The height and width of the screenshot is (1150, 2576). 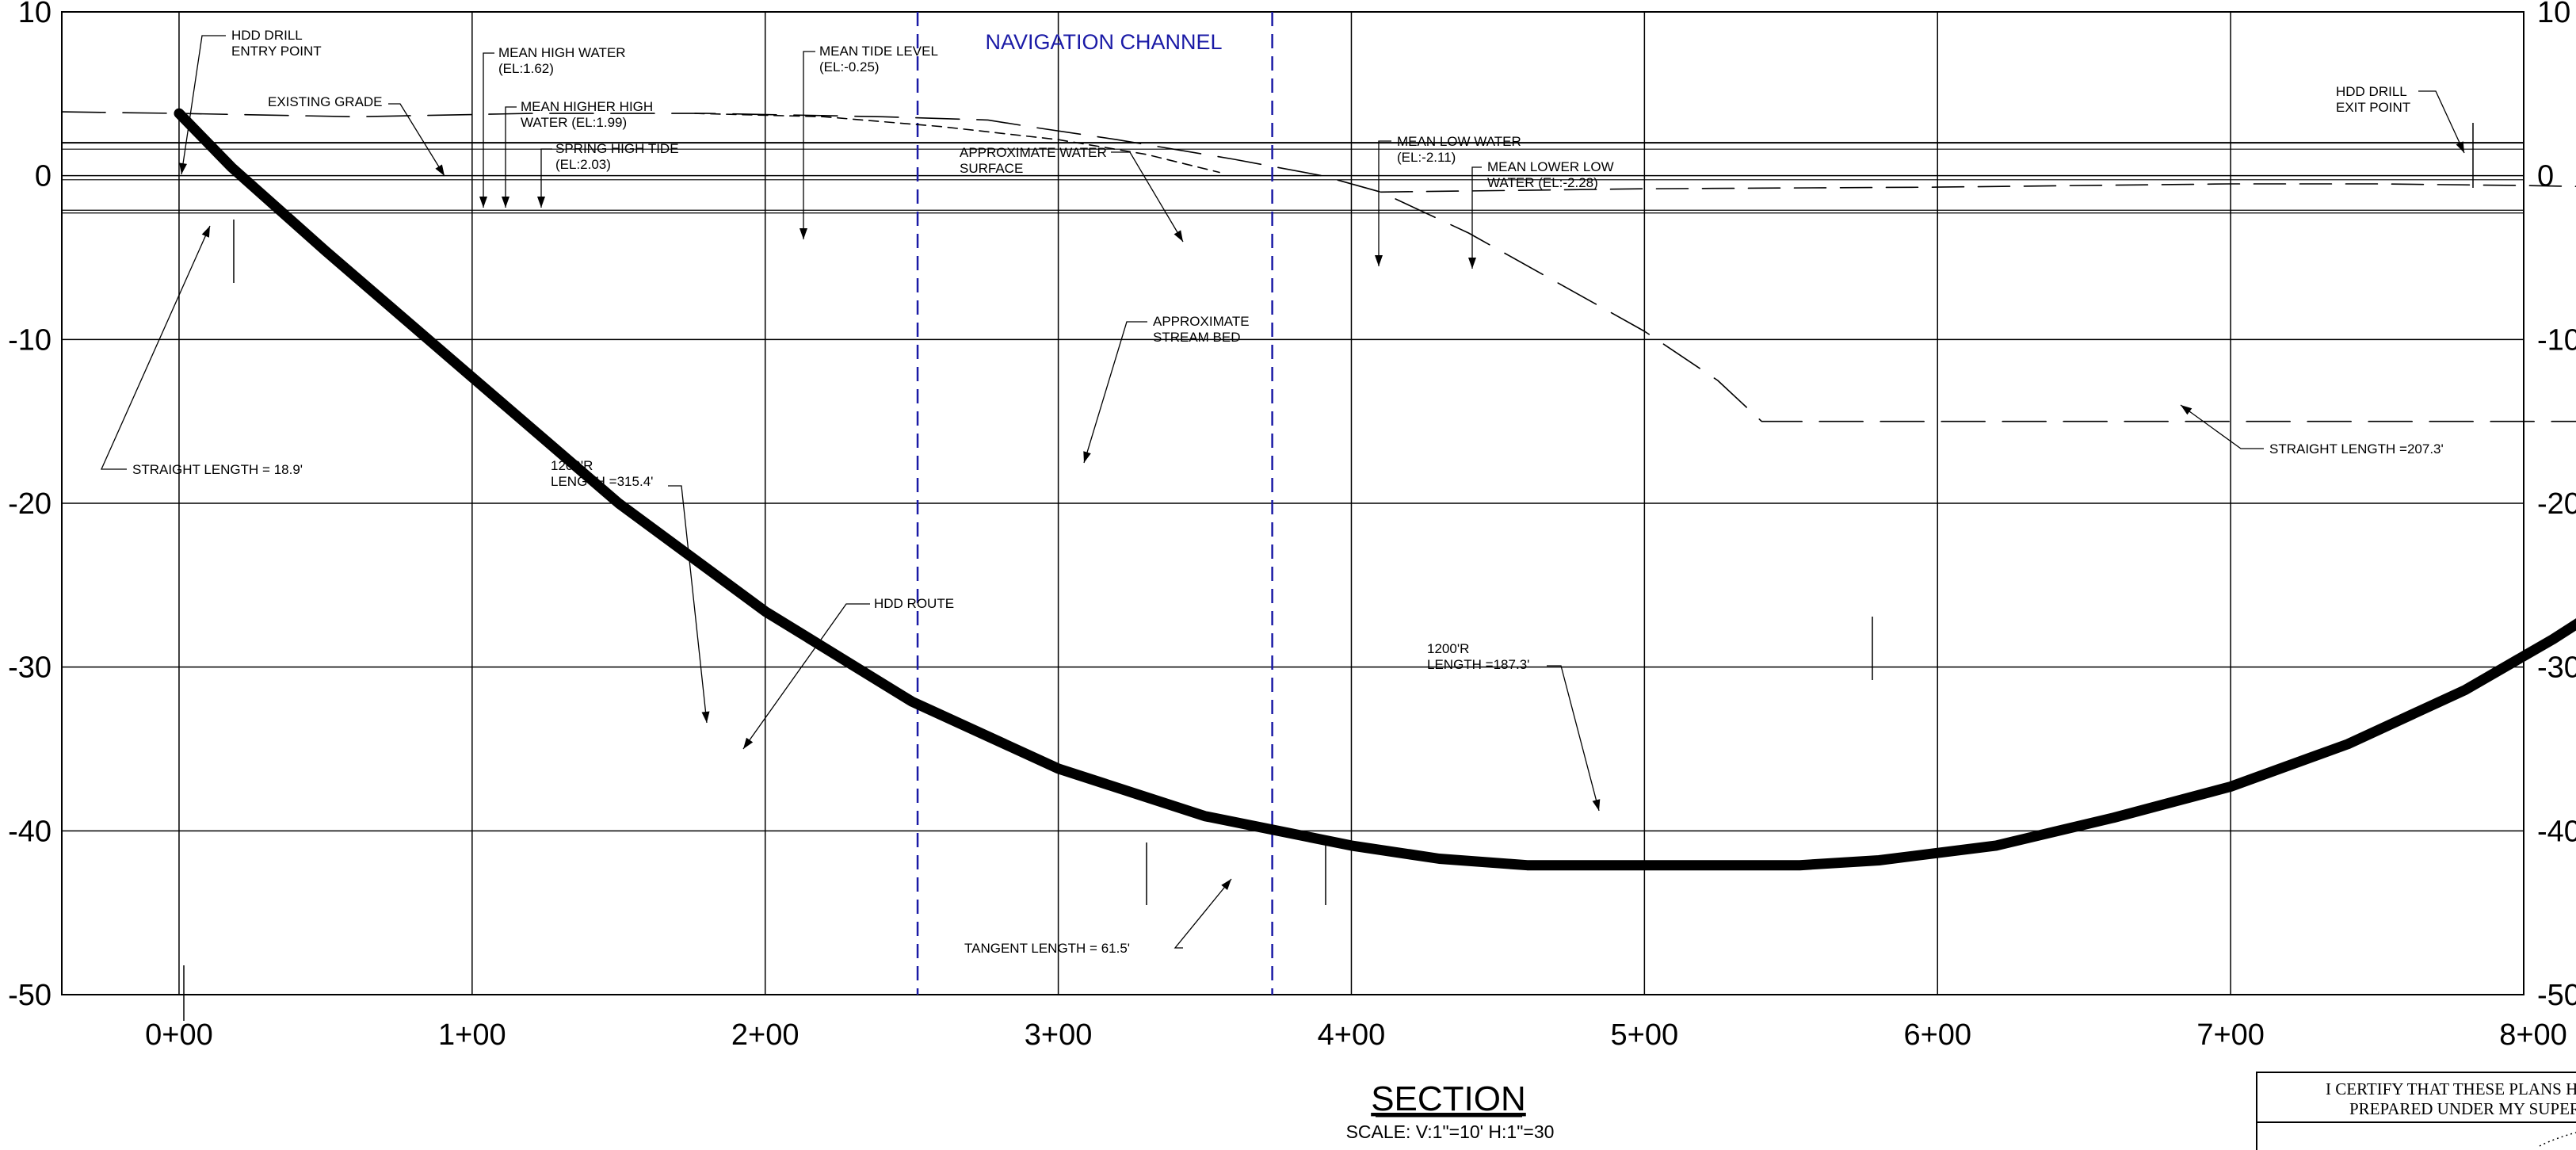 I want to click on annotation-note: 1200'R LENGTH =315.4', so click(x=602, y=473).